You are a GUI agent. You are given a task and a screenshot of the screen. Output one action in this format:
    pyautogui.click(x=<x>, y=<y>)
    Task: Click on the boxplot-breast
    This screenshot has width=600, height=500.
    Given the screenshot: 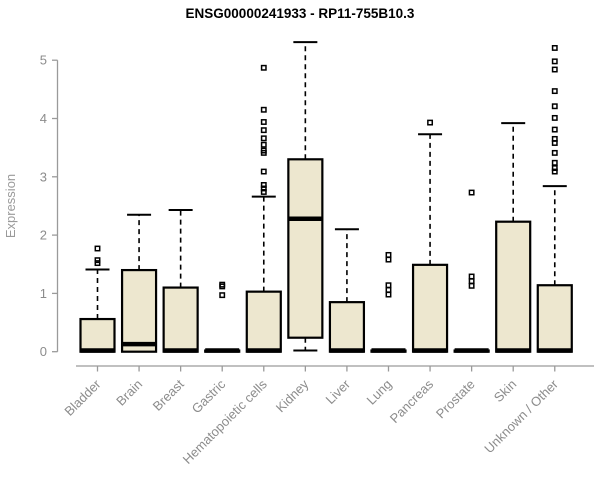 What is the action you would take?
    pyautogui.click(x=180, y=281)
    